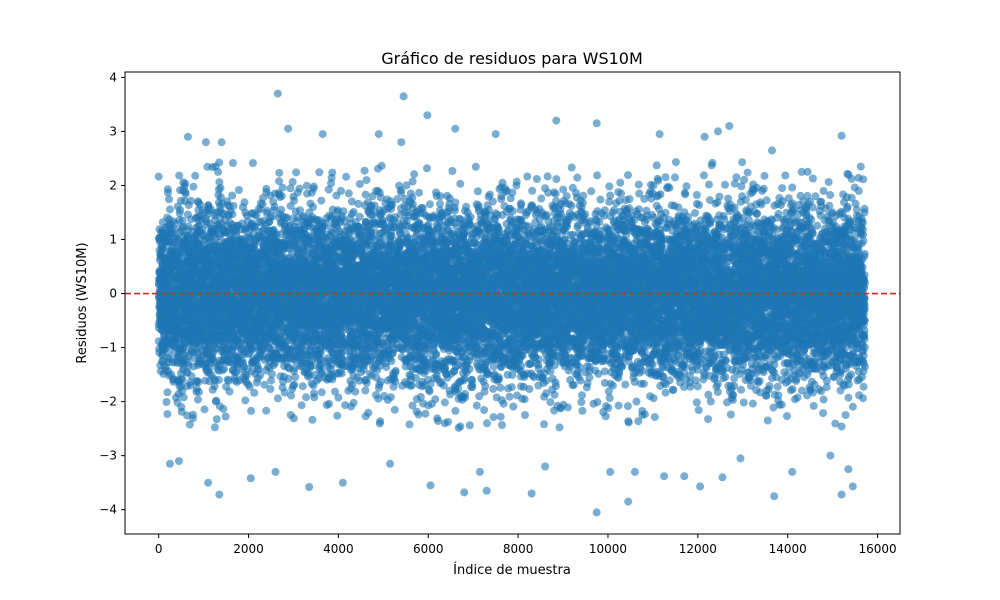 The image size is (1000, 600). What do you see at coordinates (512, 58) in the screenshot?
I see `chart-title: Gráfico de residuos para WS10M` at bounding box center [512, 58].